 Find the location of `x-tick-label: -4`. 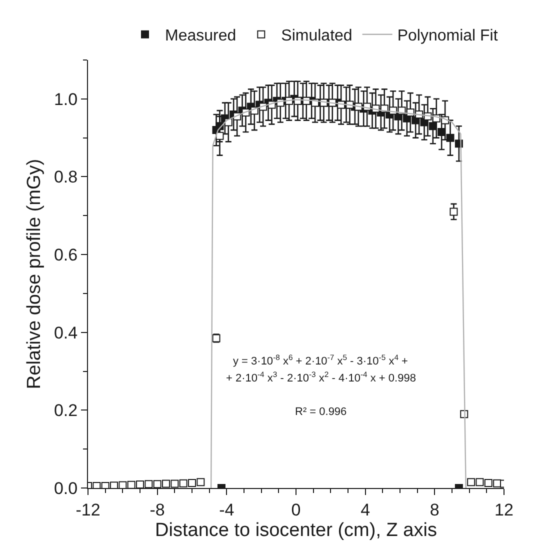

x-tick-label: -4 is located at coordinates (226, 510).